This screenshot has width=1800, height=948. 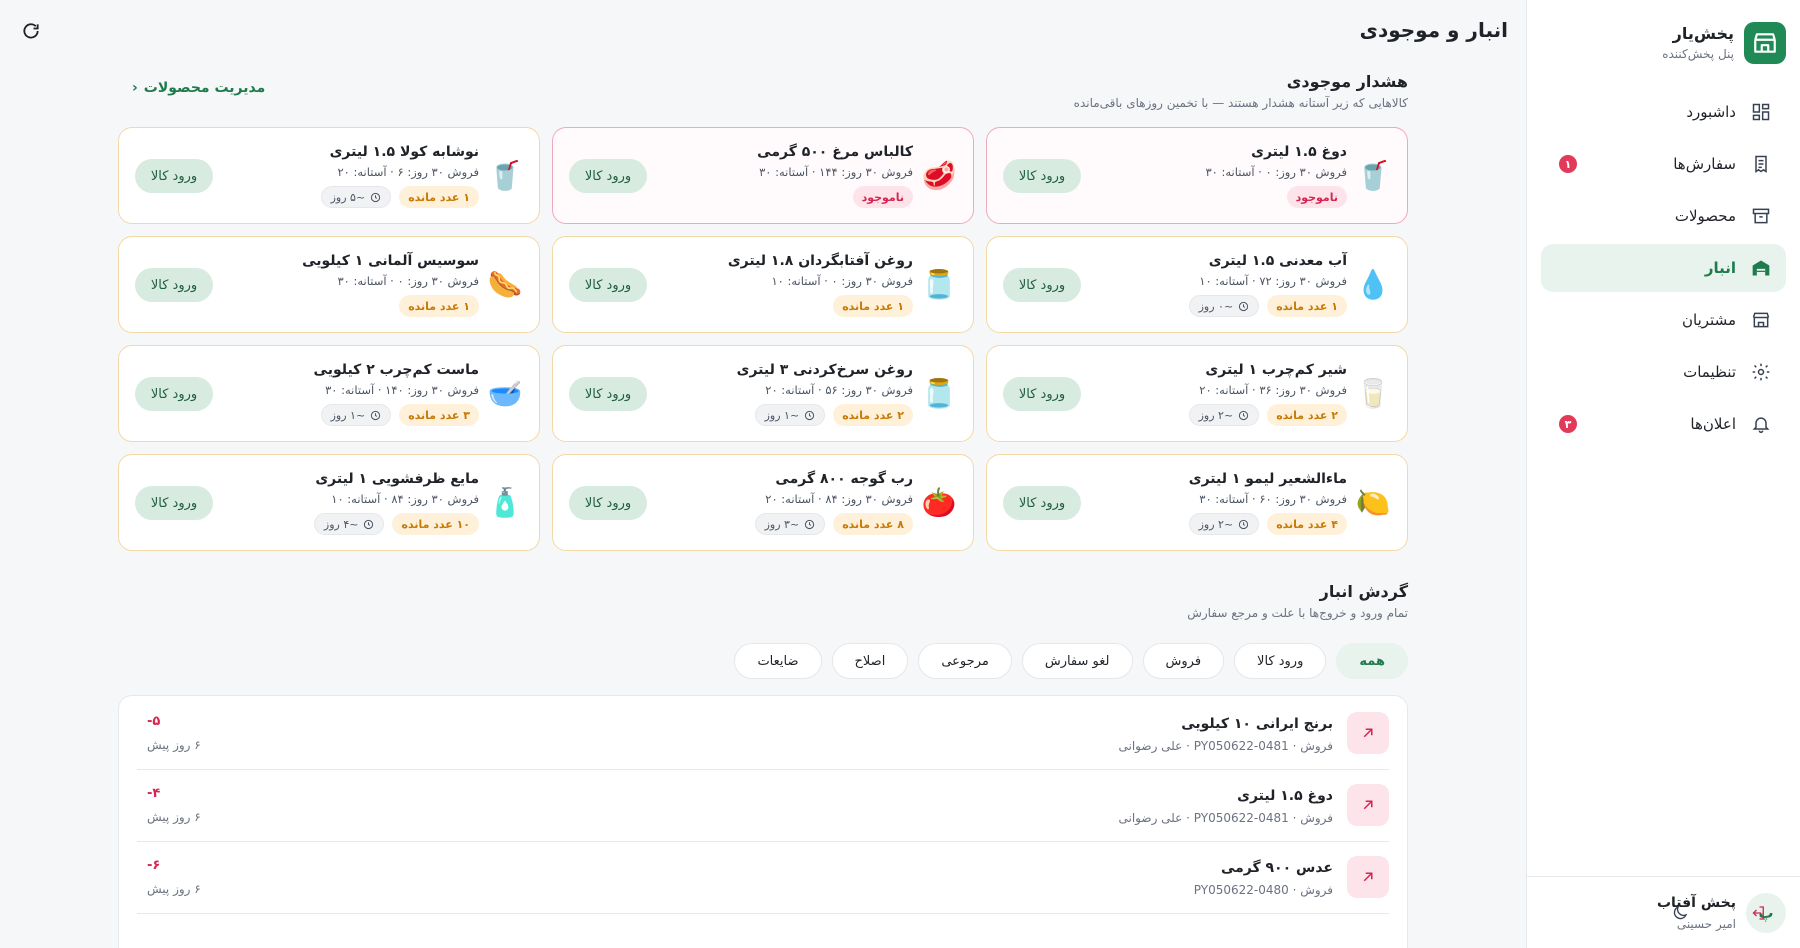 I want to click on product-name: کالباس مرغ ۵۰۰ گرمی, so click(x=835, y=152).